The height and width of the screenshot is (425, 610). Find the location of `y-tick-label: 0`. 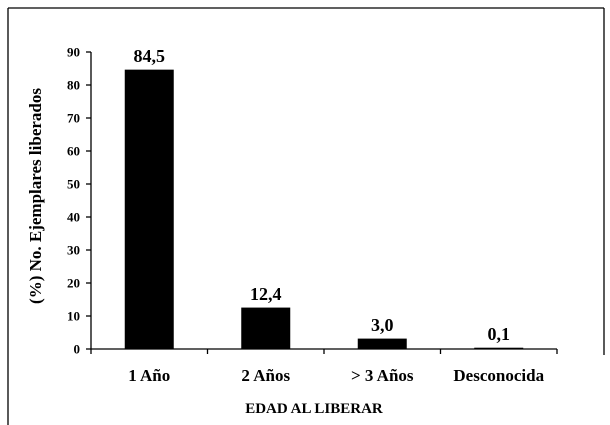

y-tick-label: 0 is located at coordinates (77, 349).